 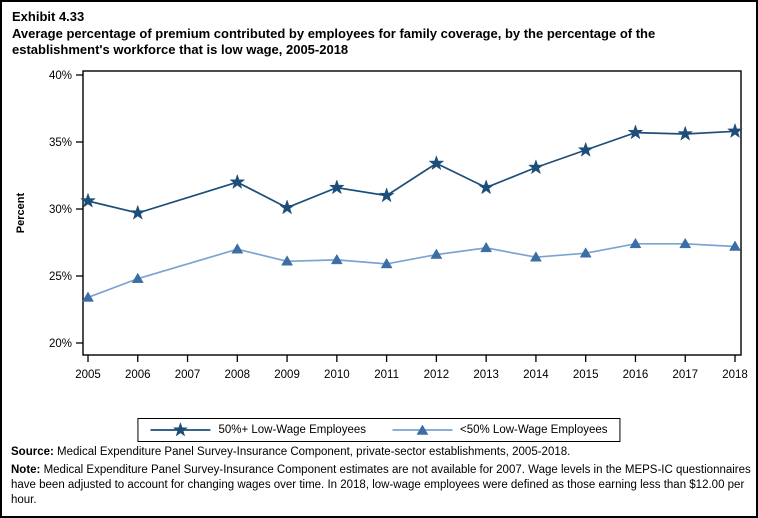 What do you see at coordinates (32, 452) in the screenshot?
I see `source-label: Source:` at bounding box center [32, 452].